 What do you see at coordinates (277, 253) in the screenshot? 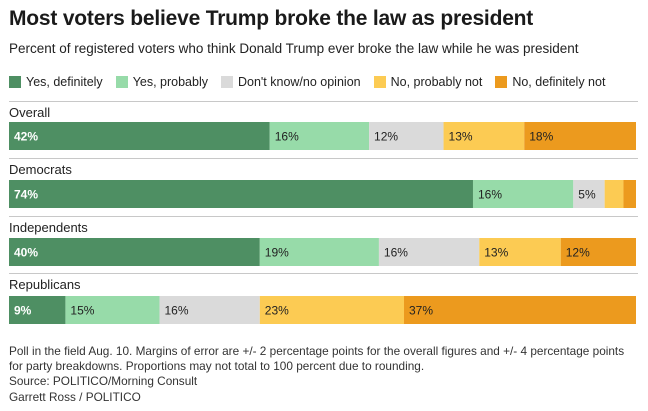
I see `data-label: 19%` at bounding box center [277, 253].